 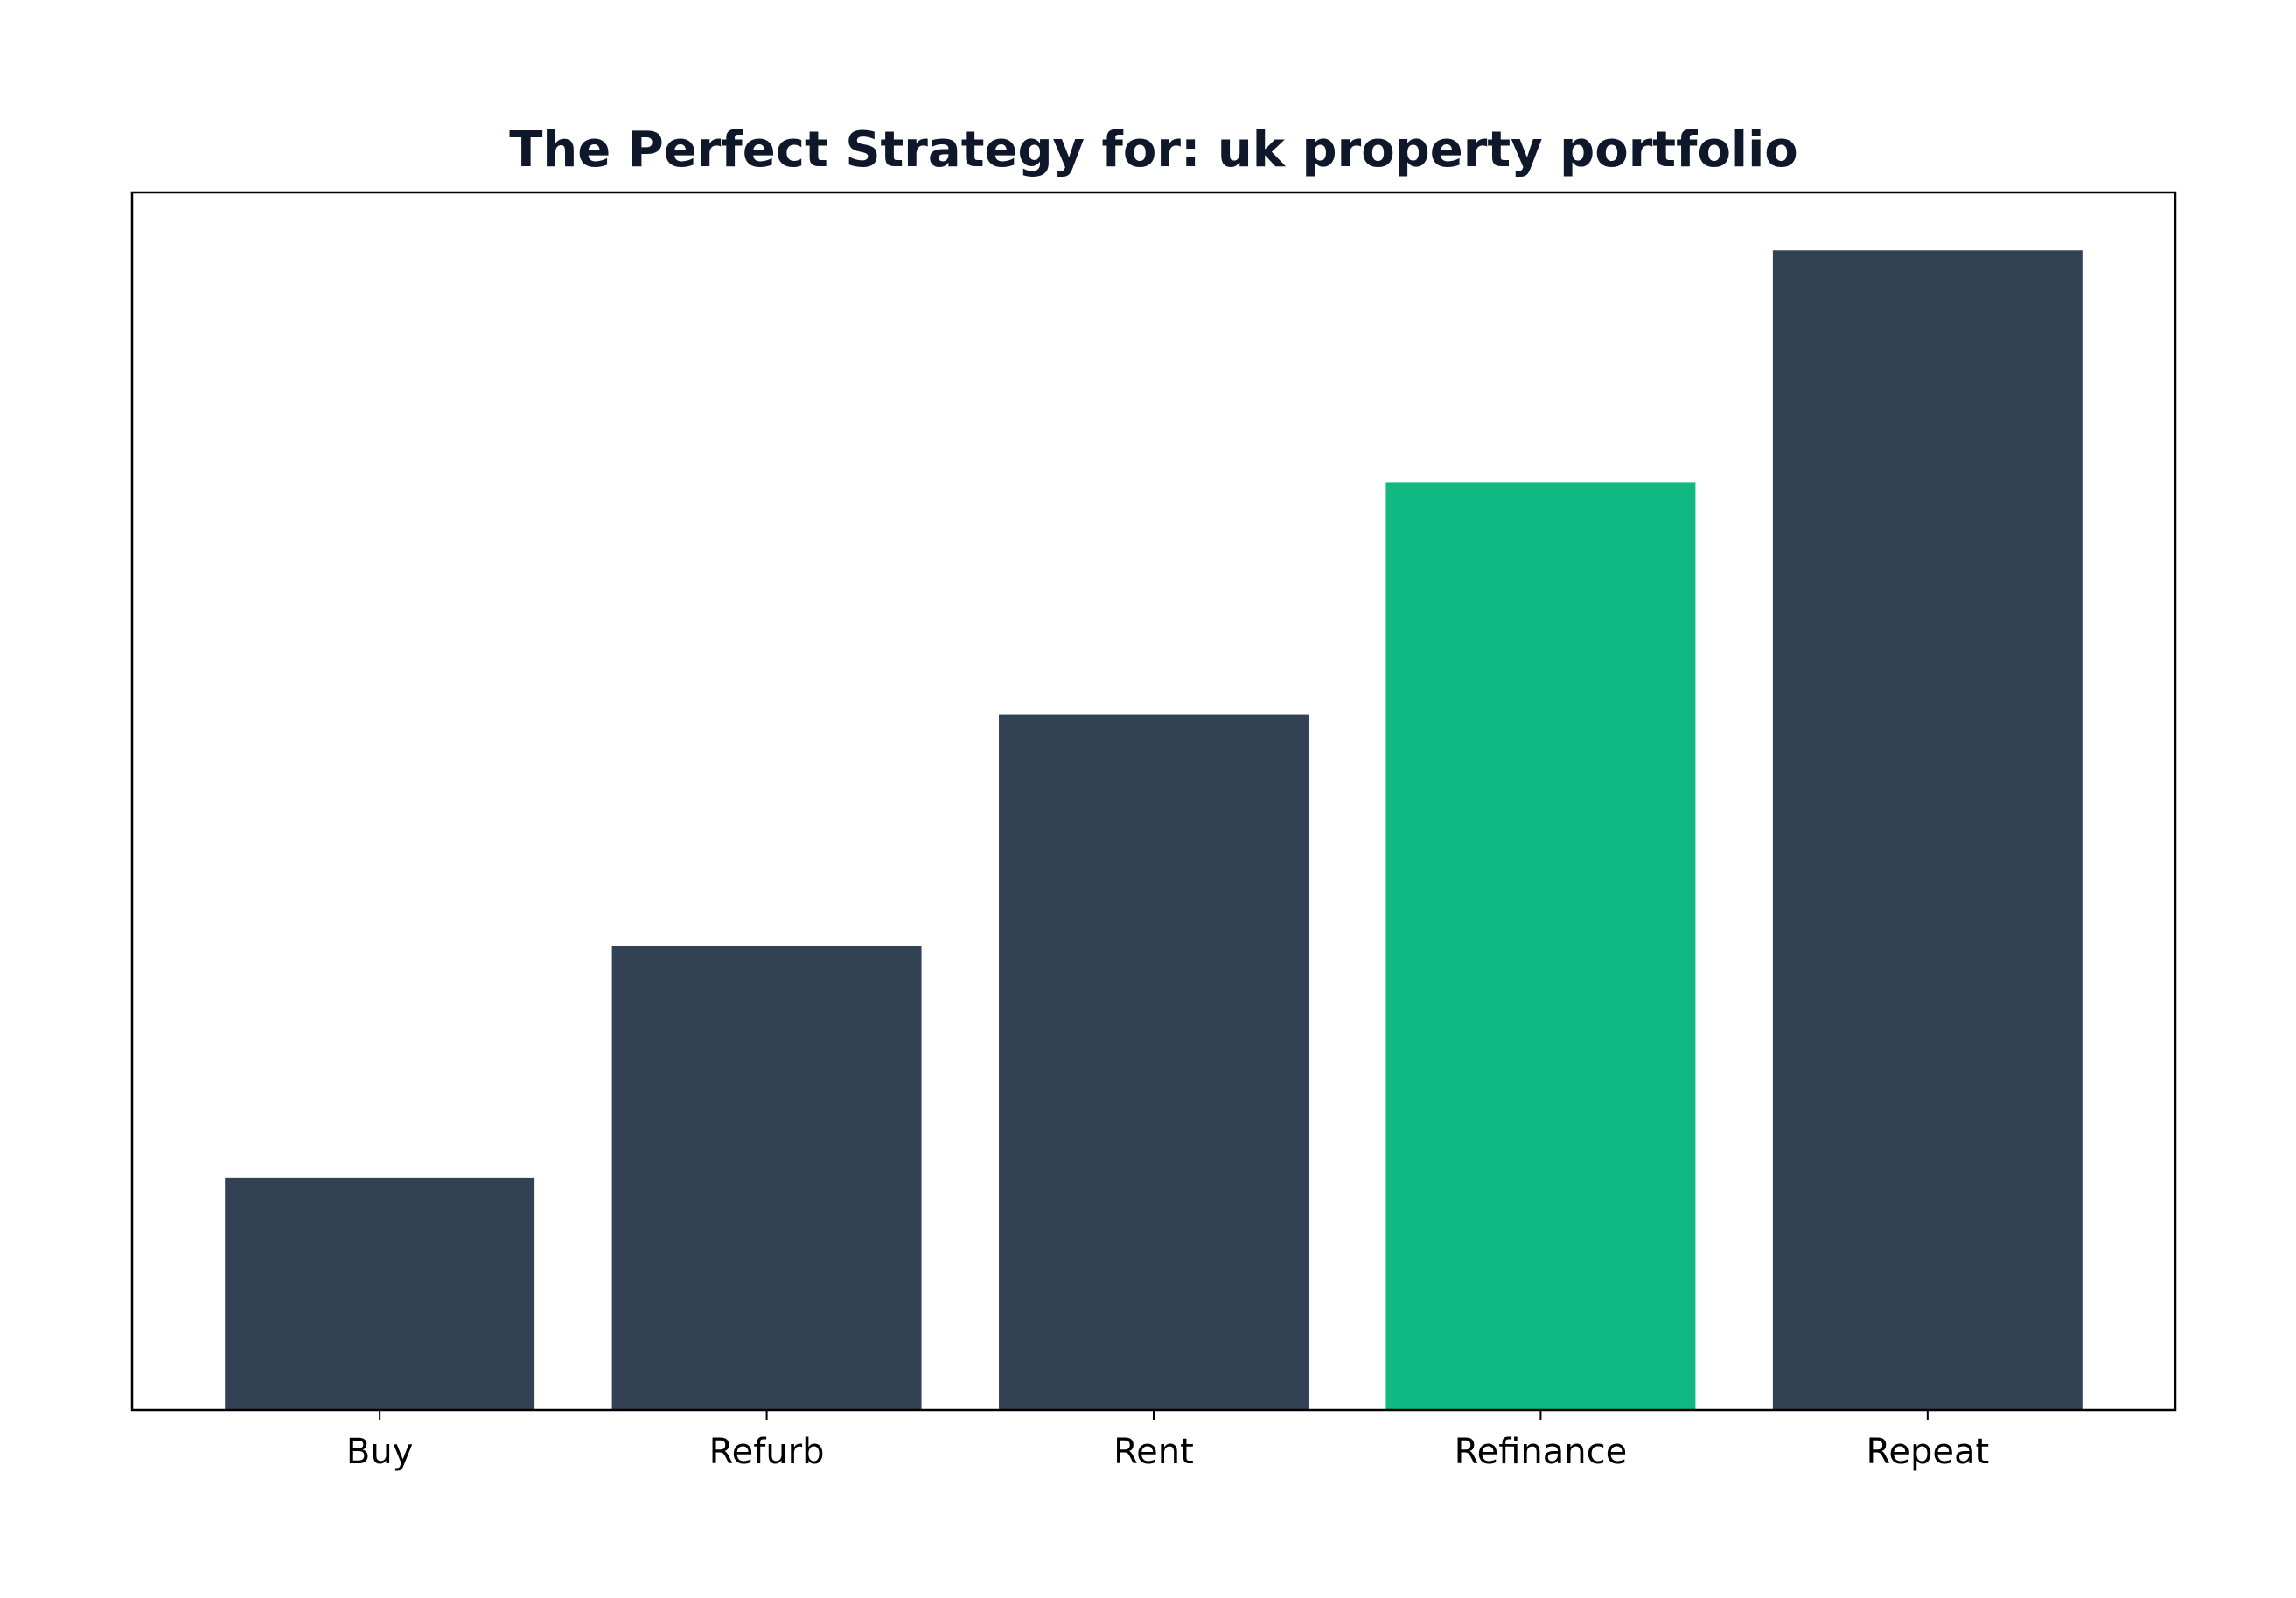 What do you see at coordinates (767, 1452) in the screenshot?
I see `x-tick-label: Refurb` at bounding box center [767, 1452].